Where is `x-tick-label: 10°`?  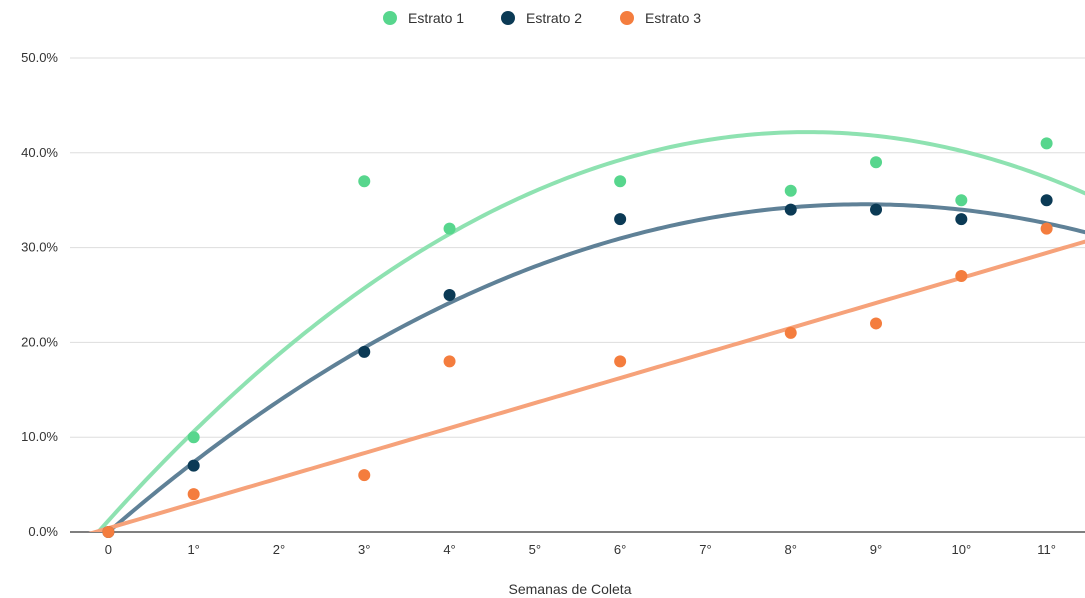
x-tick-label: 10° is located at coordinates (961, 549).